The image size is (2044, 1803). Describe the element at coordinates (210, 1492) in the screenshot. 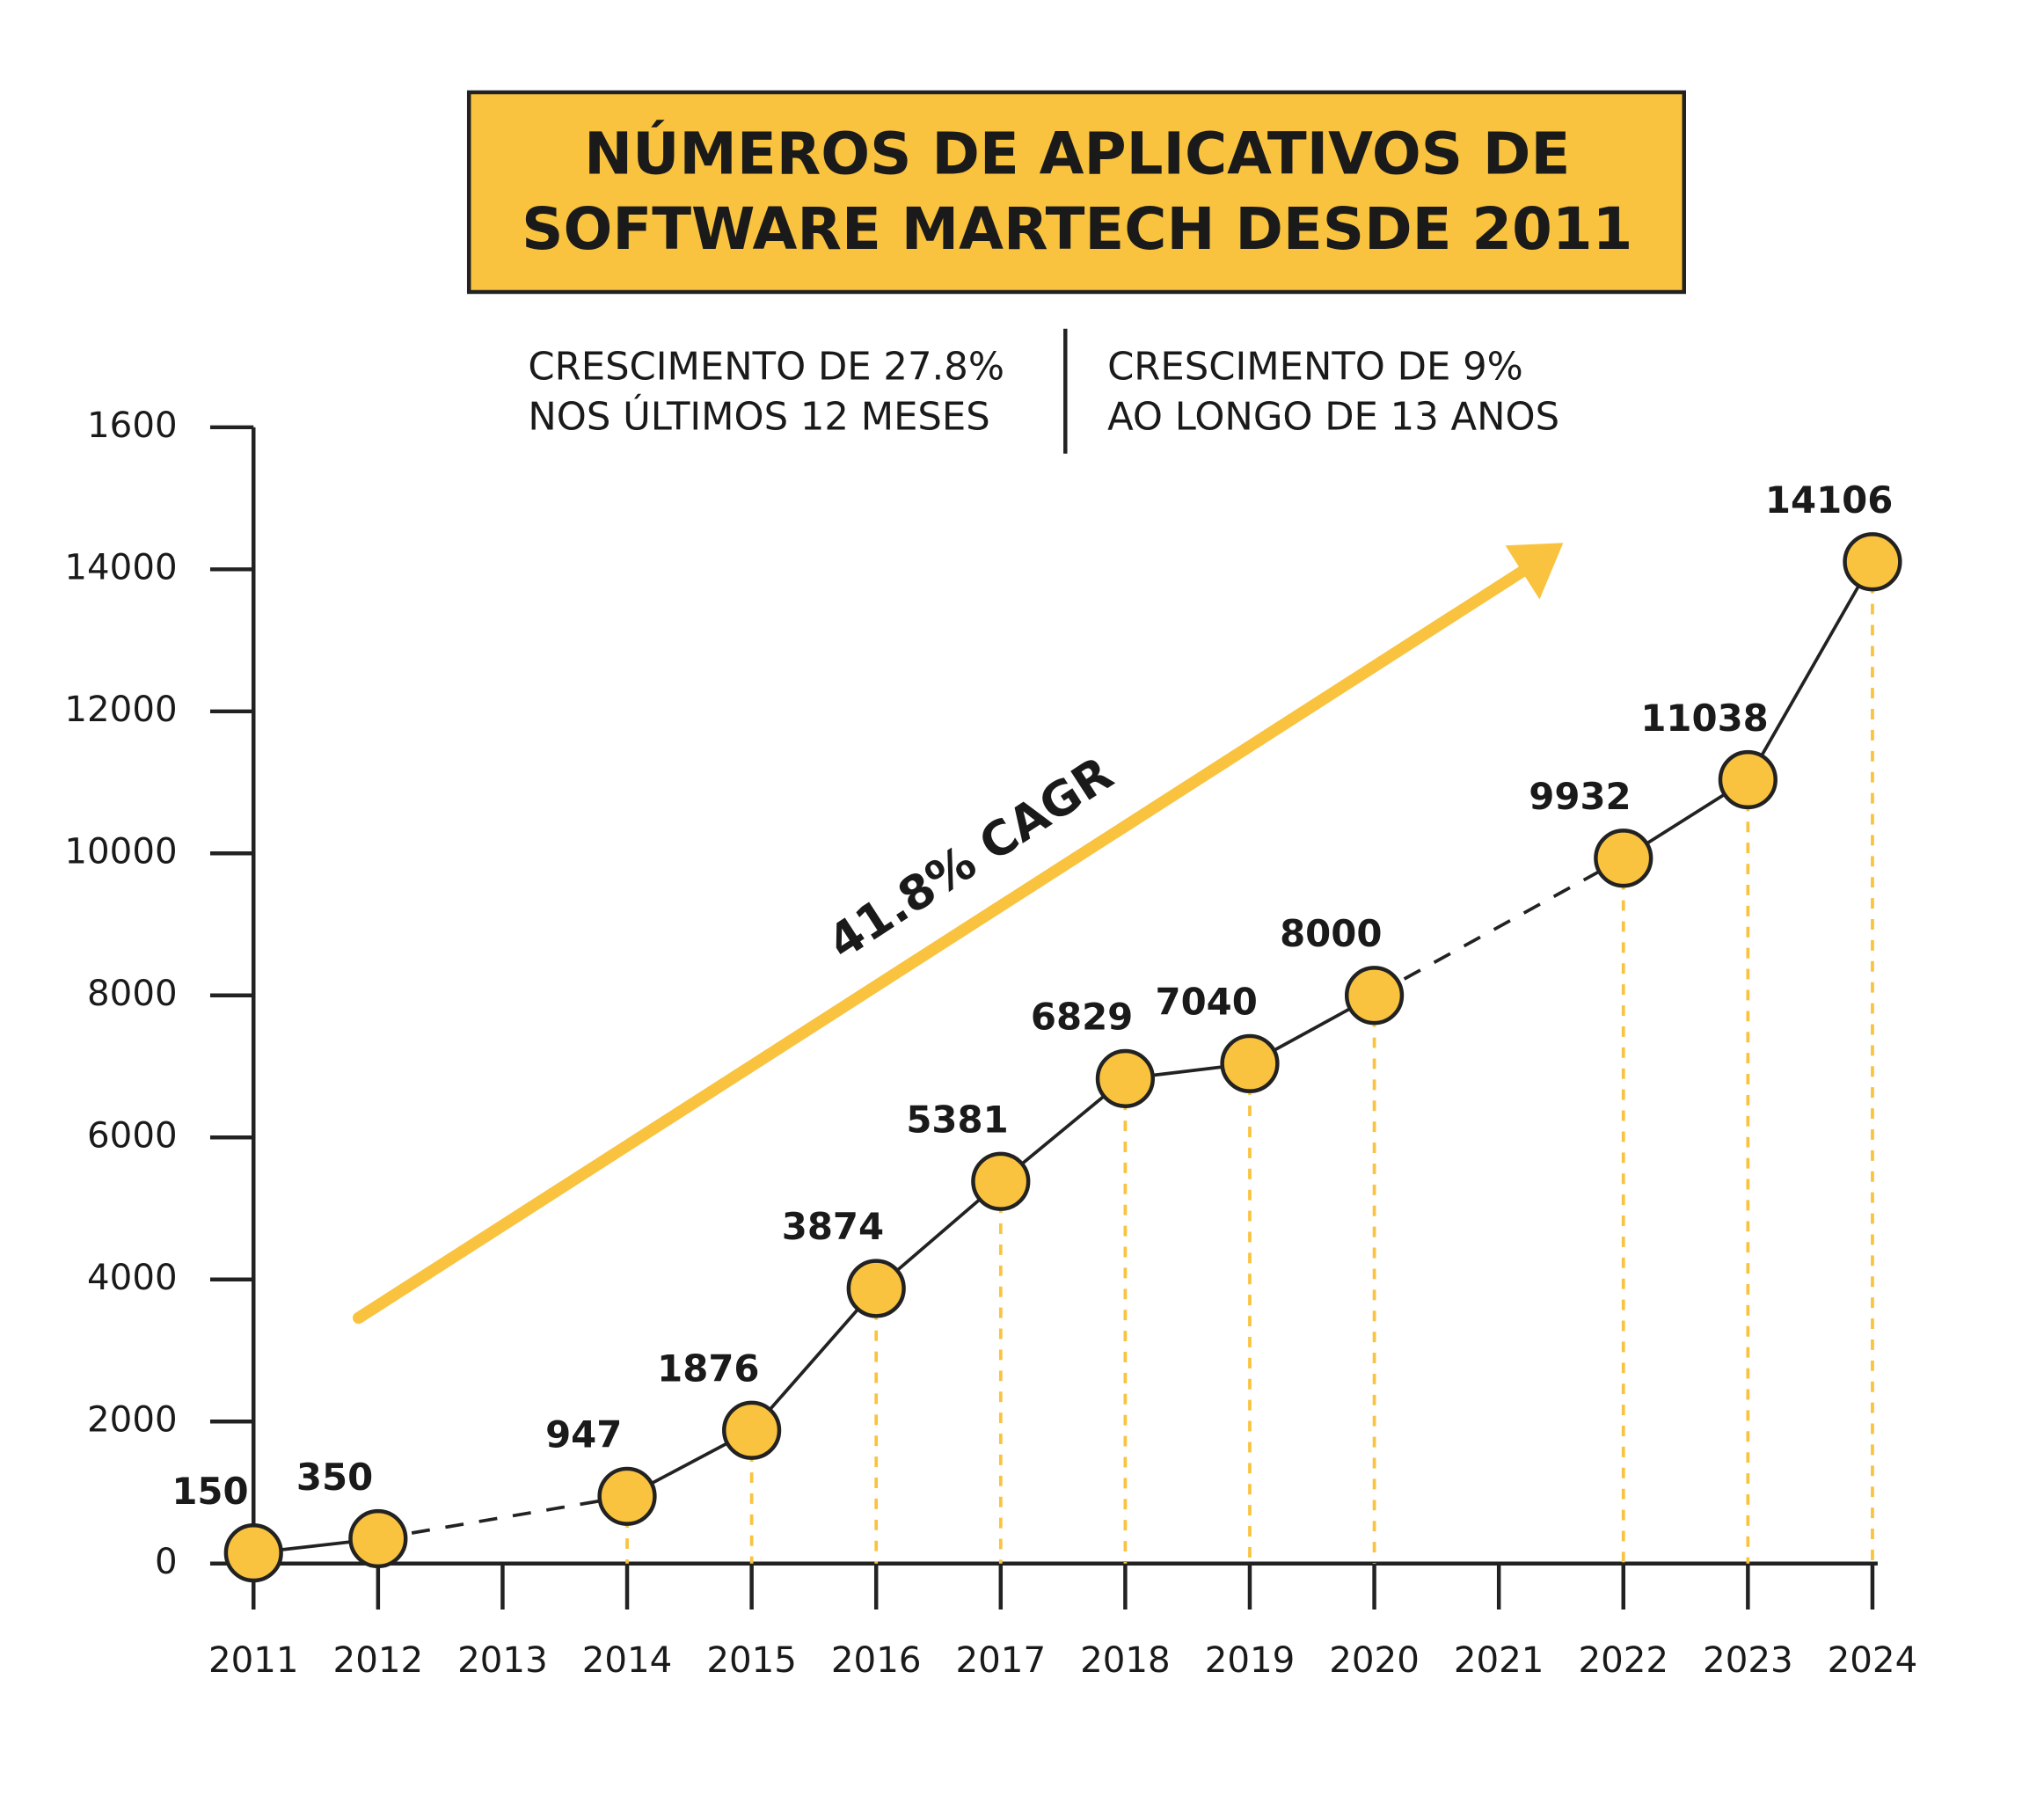

I see `value-label: 150` at that location.